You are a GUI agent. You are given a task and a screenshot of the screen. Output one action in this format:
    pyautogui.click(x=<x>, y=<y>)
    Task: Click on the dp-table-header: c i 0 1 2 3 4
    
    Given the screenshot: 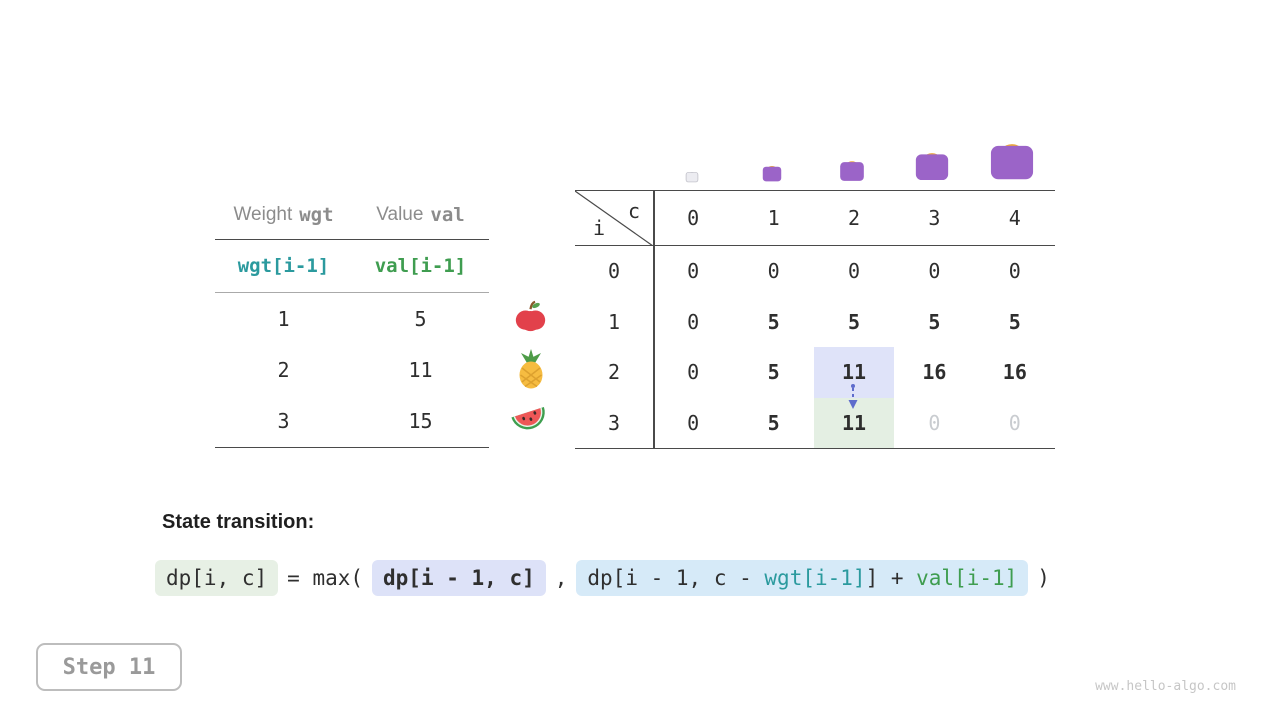 What is the action you would take?
    pyautogui.click(x=815, y=218)
    